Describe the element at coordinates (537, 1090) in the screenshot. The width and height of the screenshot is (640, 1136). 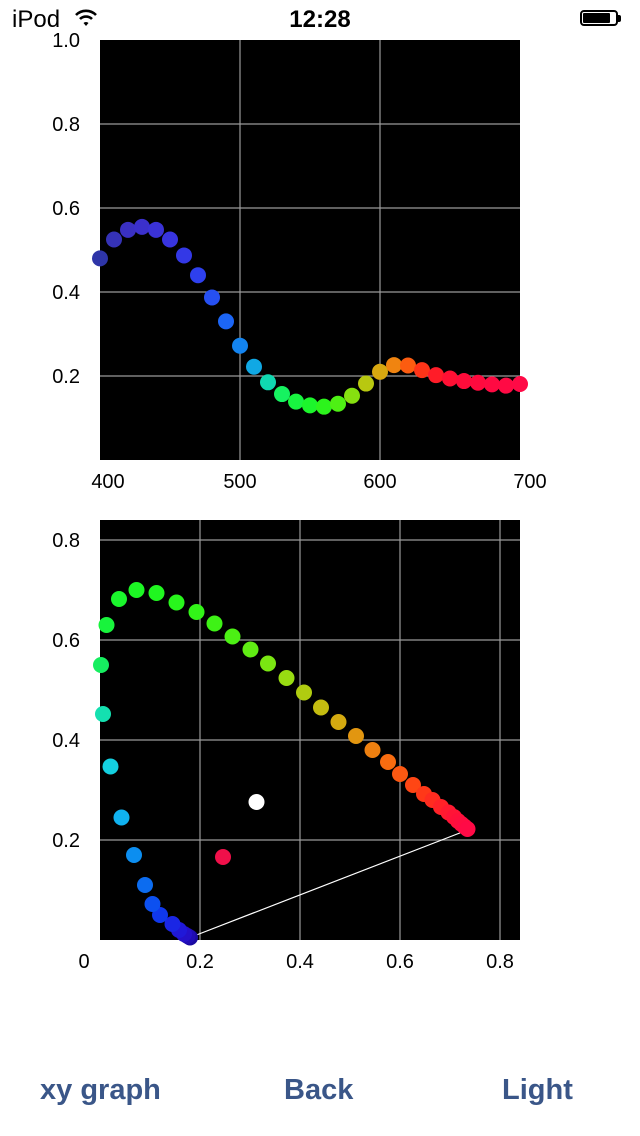
I see `light-button: Light` at that location.